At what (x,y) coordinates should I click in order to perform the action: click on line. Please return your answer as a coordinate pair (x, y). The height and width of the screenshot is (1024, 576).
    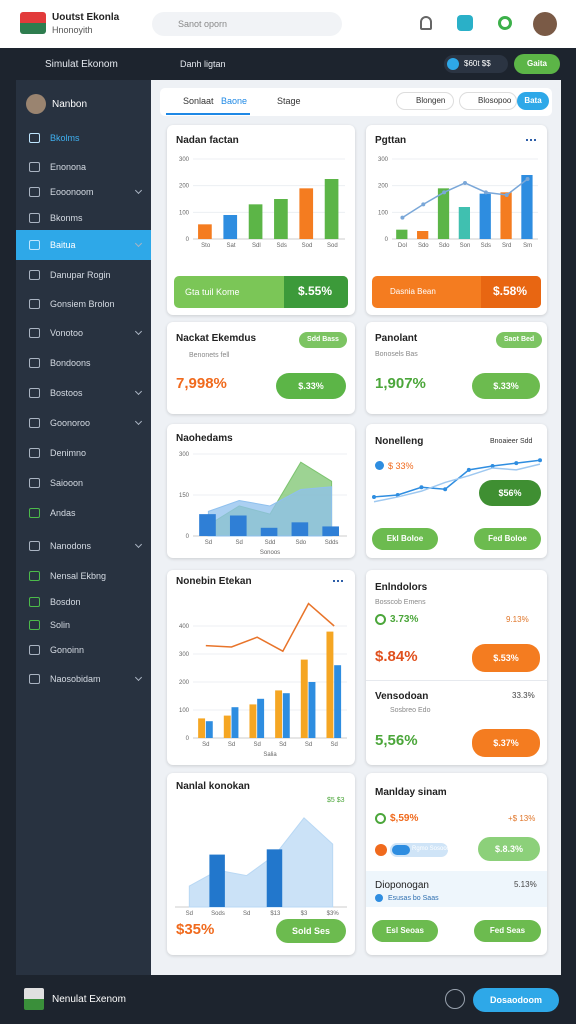
    Looking at the image, I should click on (270, 627).